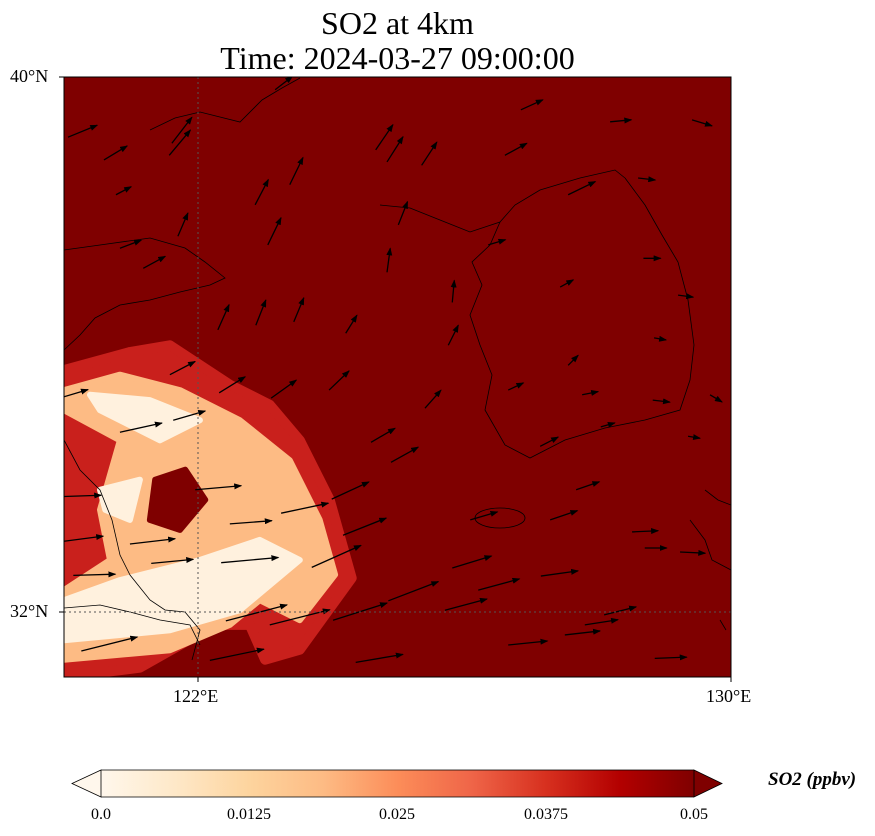  What do you see at coordinates (397, 58) in the screenshot?
I see `map-time-subtitle: Time: 2024-03-27 09:00:00` at bounding box center [397, 58].